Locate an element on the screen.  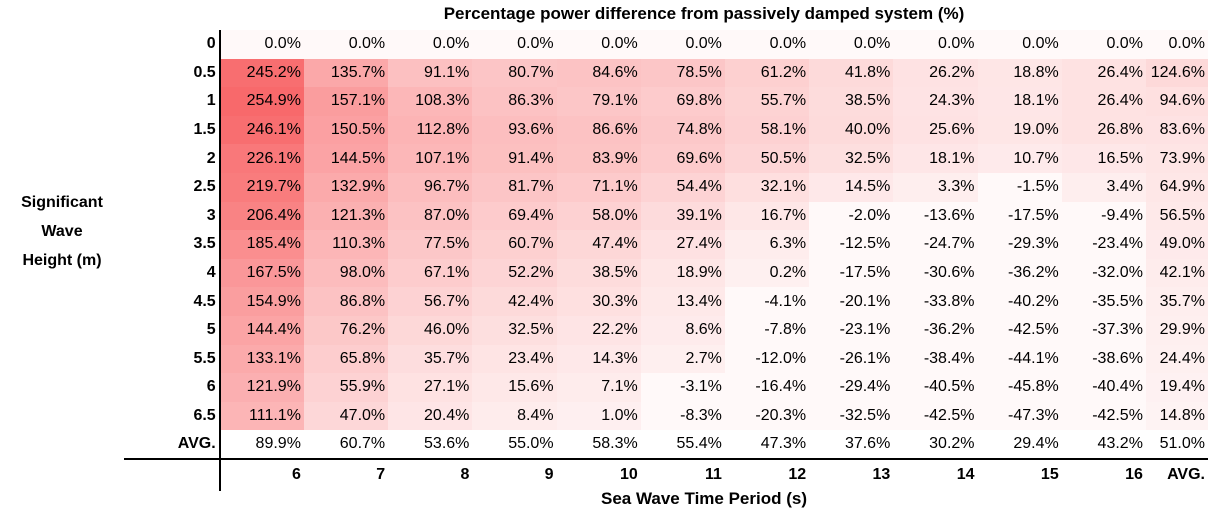
heatmap-cell: -13.6% is located at coordinates (935, 216).